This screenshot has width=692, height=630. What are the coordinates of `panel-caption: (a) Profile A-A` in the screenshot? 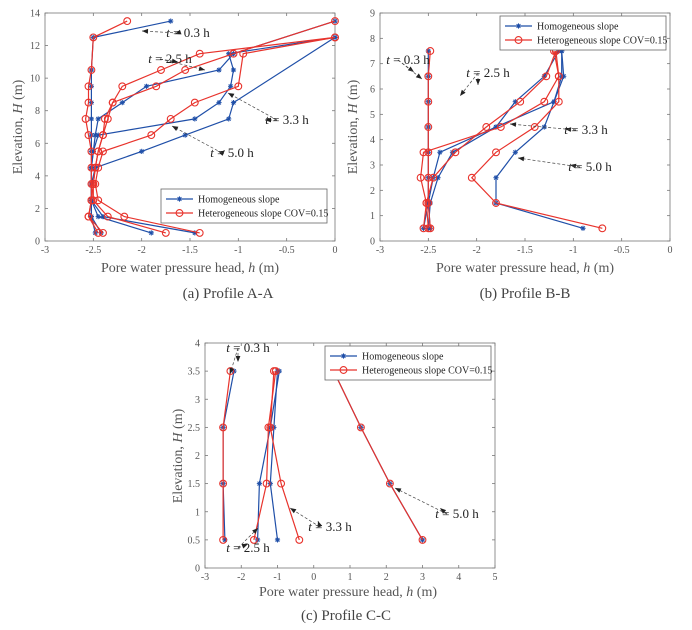 It's located at (228, 294).